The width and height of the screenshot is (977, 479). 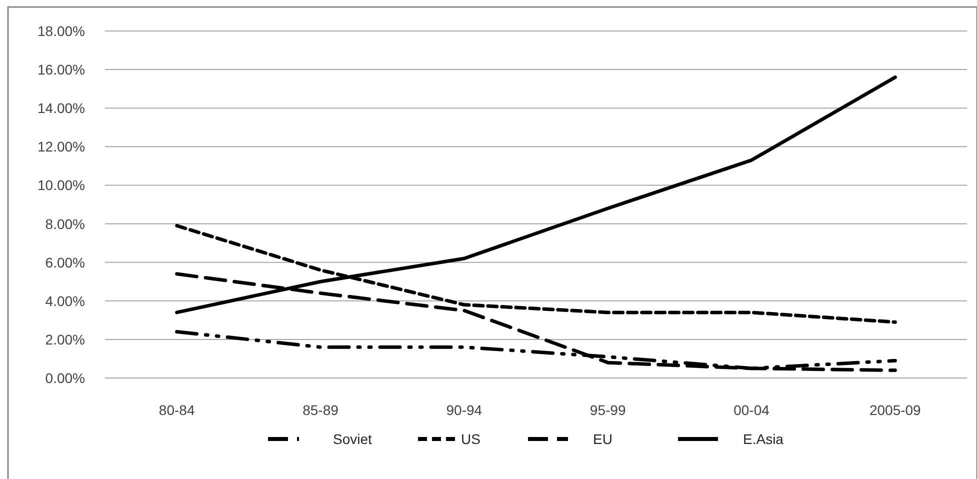 I want to click on legend-label: EU, so click(x=602, y=439).